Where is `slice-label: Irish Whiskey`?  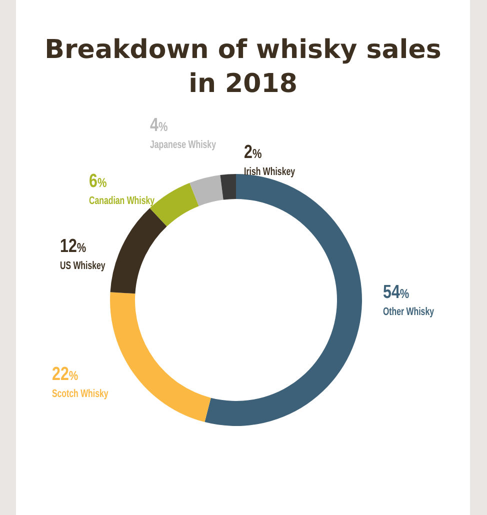 slice-label: Irish Whiskey is located at coordinates (270, 172).